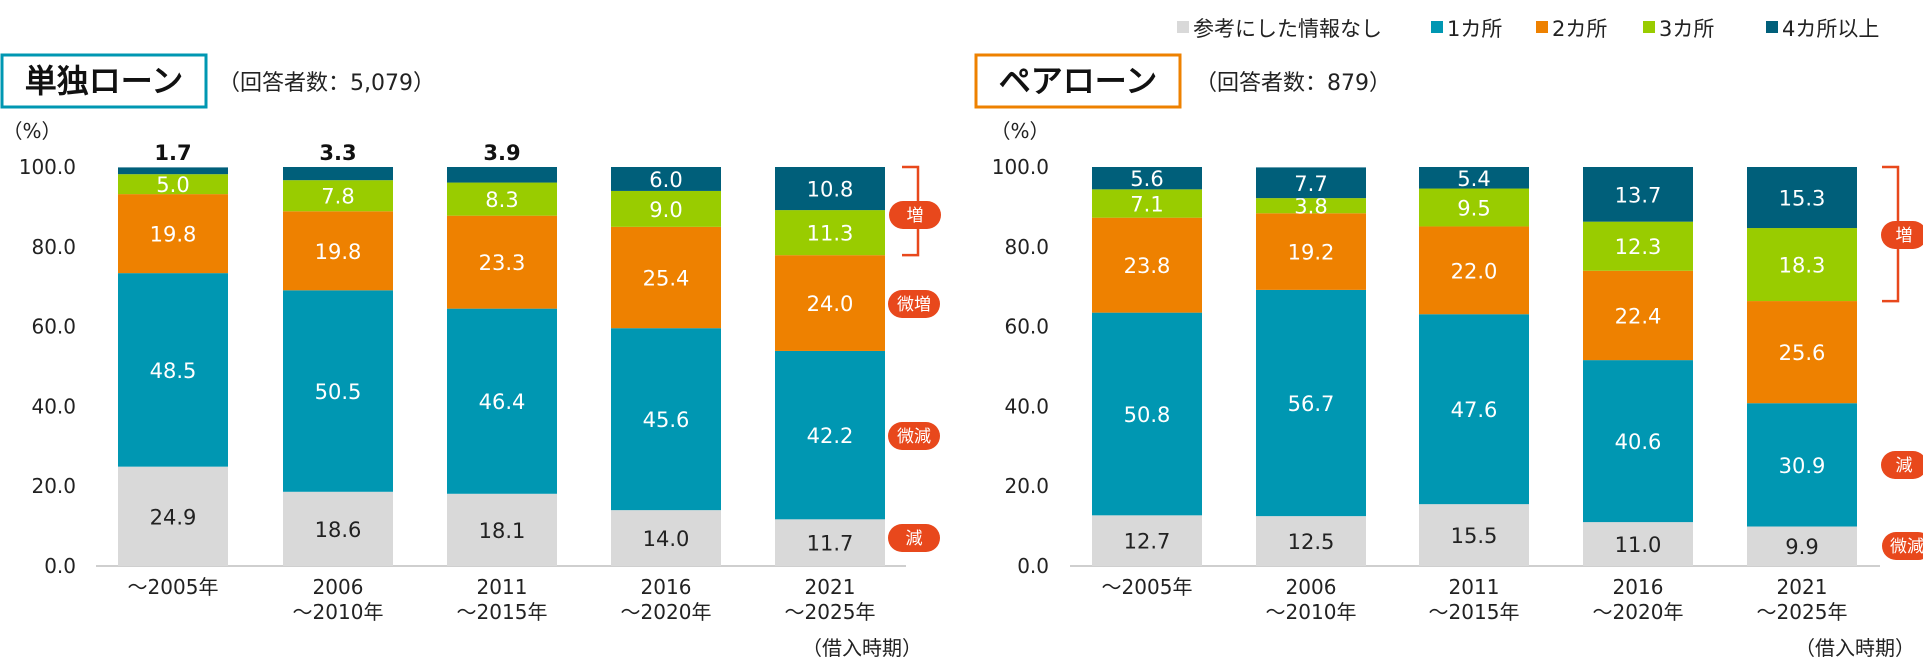 The height and width of the screenshot is (672, 1923). I want to click on legend-item: 1カ所, so click(1466, 29).